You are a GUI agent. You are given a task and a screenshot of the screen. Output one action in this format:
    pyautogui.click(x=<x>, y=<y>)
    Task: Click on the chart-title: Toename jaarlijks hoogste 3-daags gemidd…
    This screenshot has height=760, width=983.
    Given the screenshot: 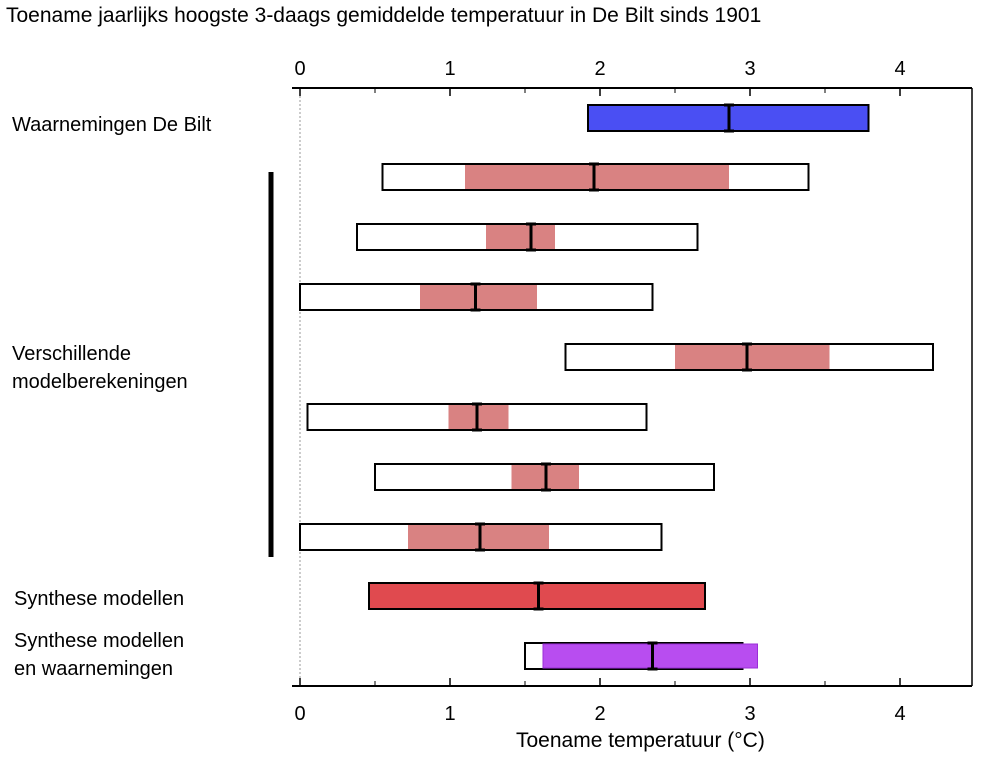 What is the action you would take?
    pyautogui.click(x=384, y=15)
    